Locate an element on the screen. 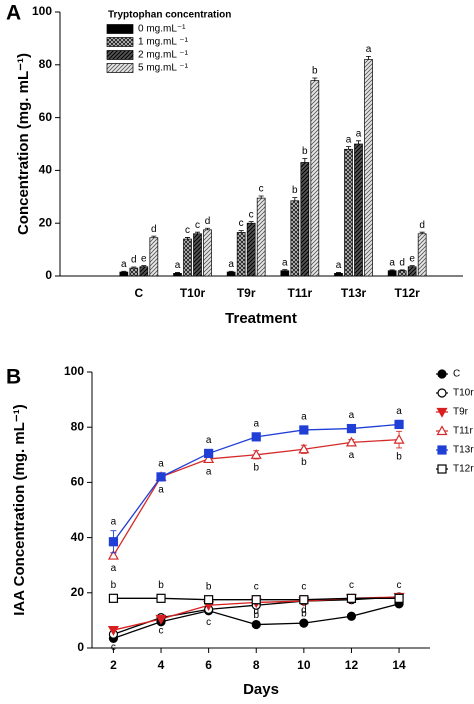  x-axis-title: Days is located at coordinates (261, 689).